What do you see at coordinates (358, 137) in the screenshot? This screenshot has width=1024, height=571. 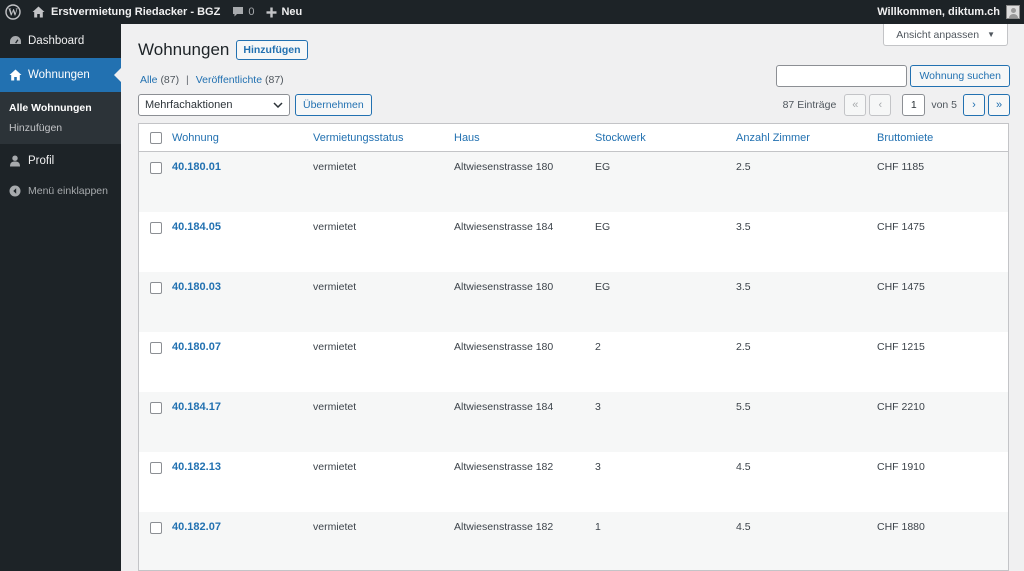 I see `column-header-vermietungsstatus: Vermietungsstatus` at bounding box center [358, 137].